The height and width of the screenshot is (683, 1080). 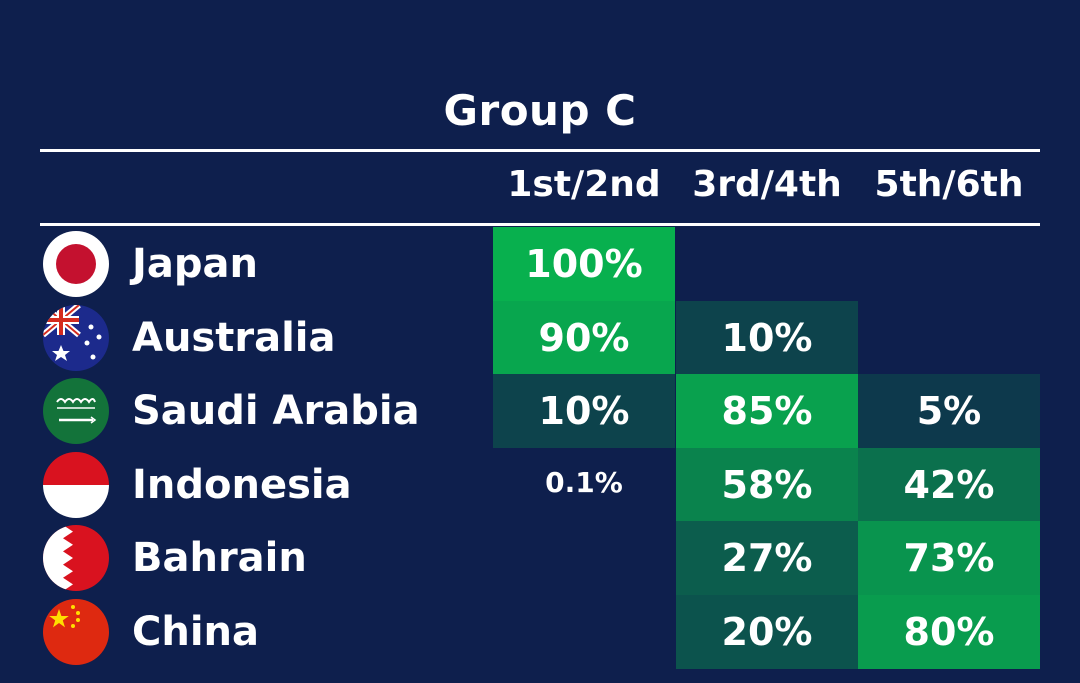 I want to click on row-label-indonesia: Indonesia, so click(x=242, y=484).